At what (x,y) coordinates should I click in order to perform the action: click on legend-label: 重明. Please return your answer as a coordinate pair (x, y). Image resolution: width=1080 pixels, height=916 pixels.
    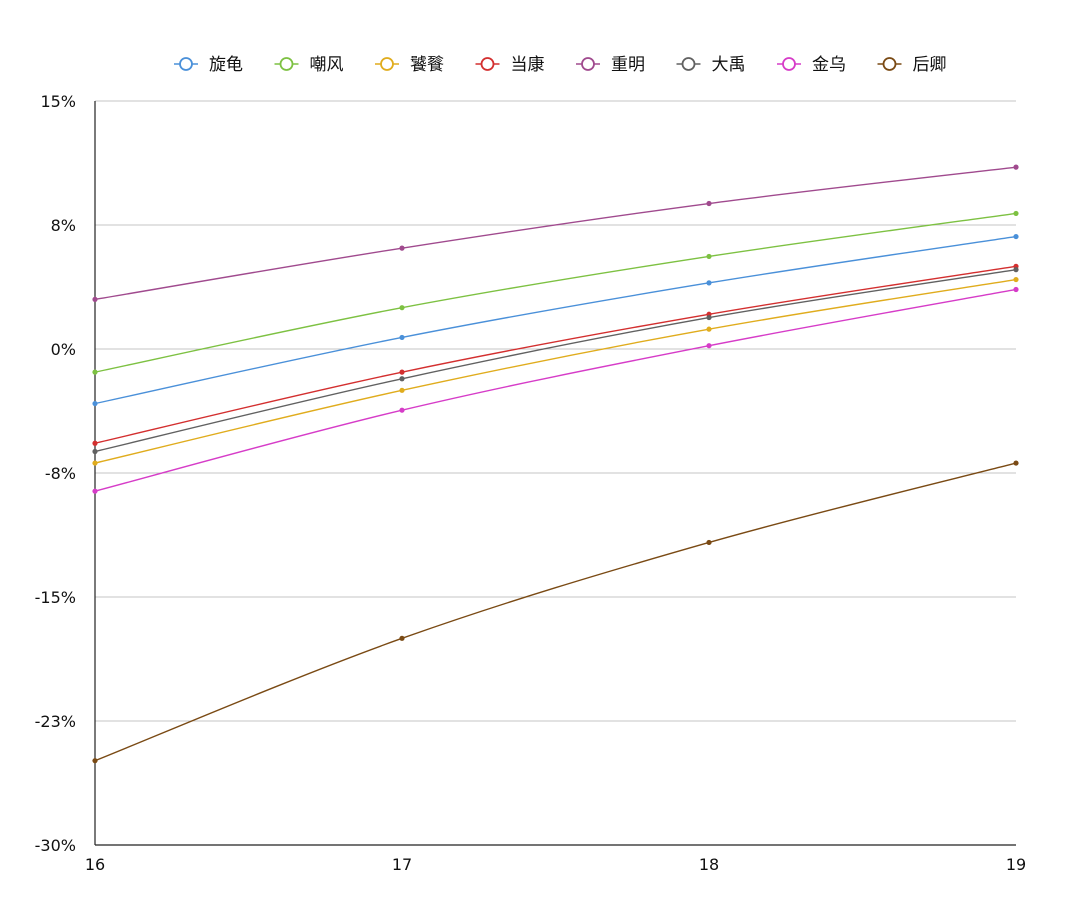
    Looking at the image, I should click on (628, 65).